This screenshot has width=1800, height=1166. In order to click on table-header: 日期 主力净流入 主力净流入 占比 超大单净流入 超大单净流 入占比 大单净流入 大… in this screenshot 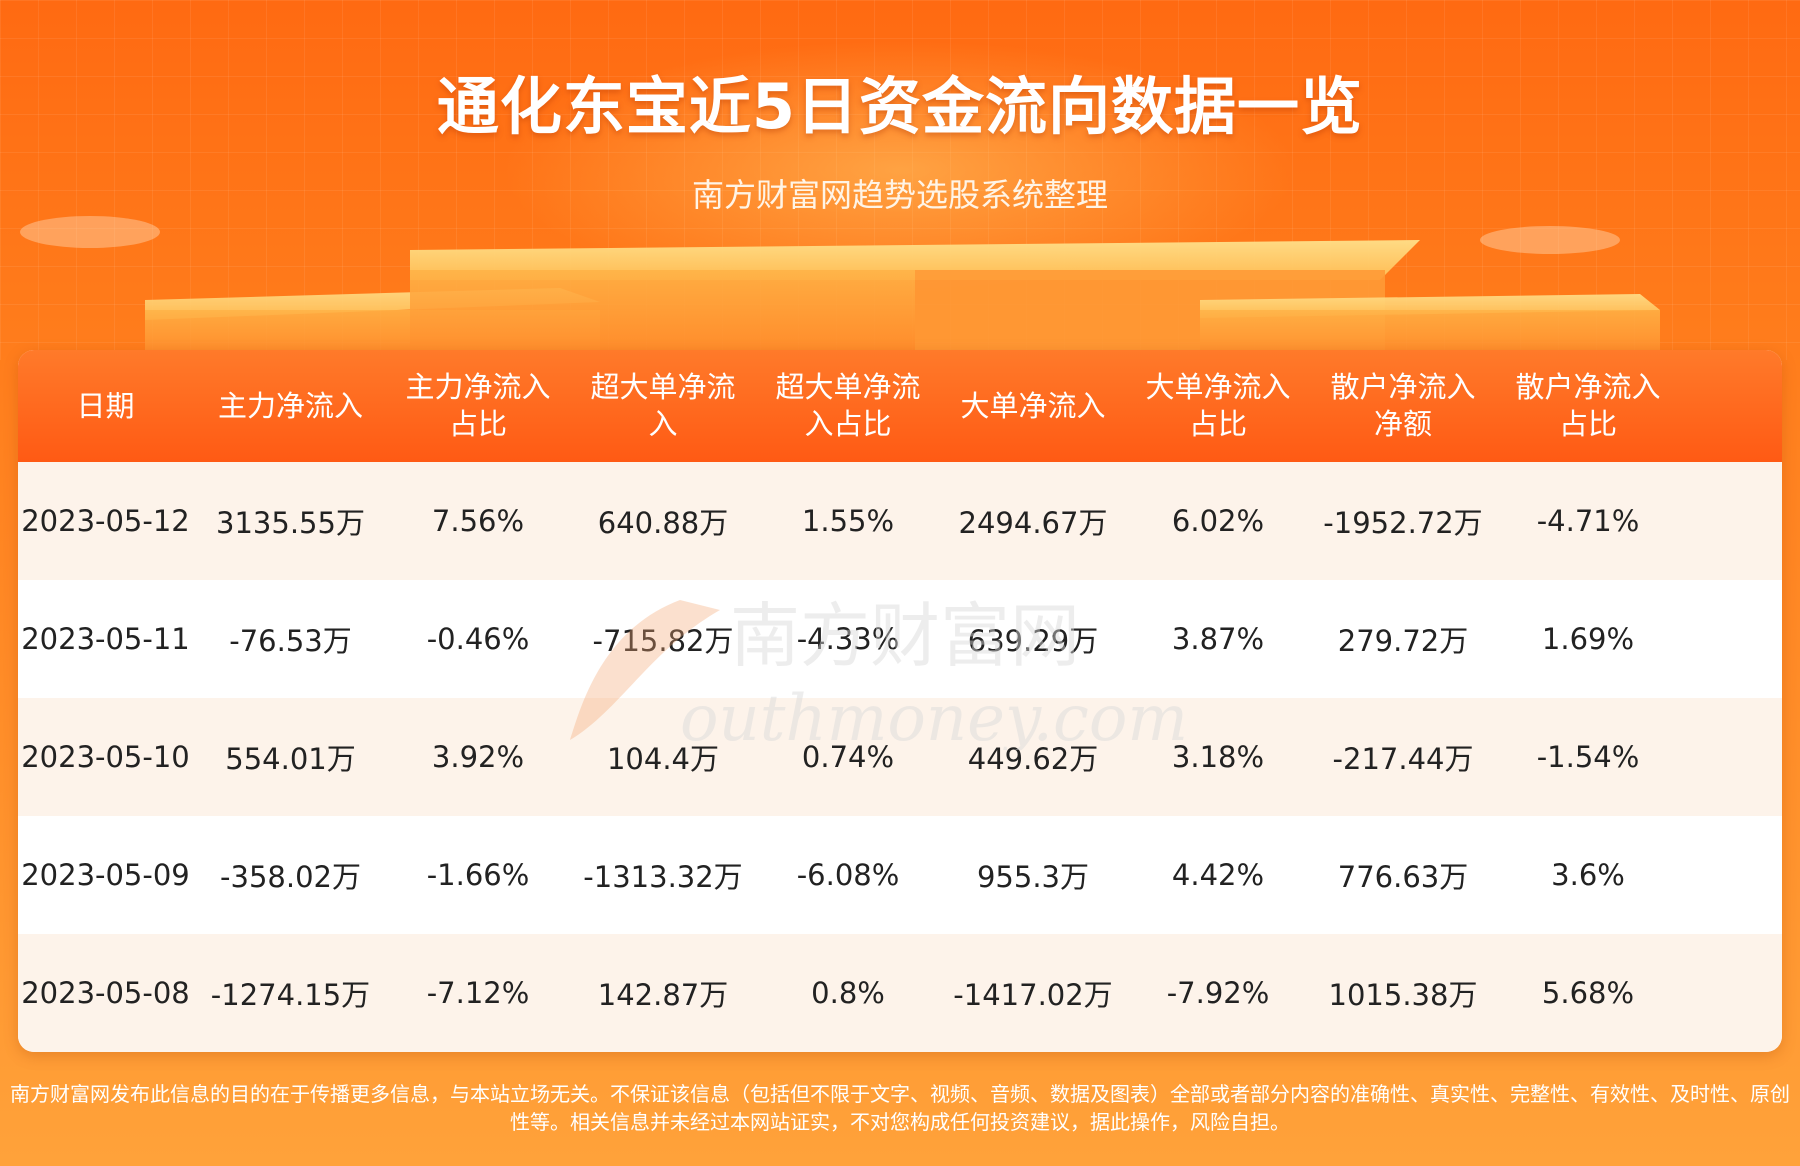, I will do `click(900, 406)`.